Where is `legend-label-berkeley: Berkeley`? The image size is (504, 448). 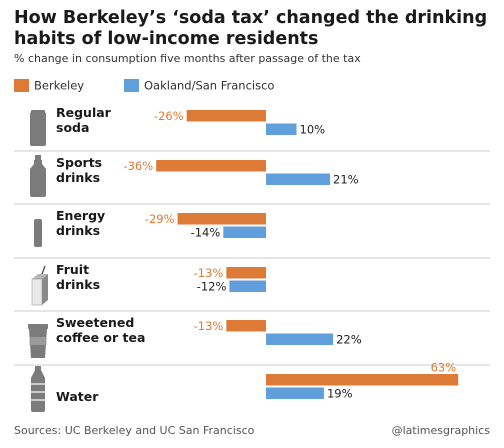
legend-label-berkeley: Berkeley is located at coordinates (59, 85).